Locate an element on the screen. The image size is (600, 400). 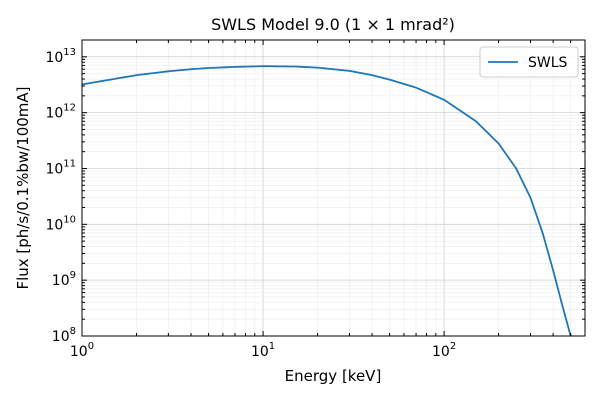
y-tick-label: 10¹³ is located at coordinates (60, 56).